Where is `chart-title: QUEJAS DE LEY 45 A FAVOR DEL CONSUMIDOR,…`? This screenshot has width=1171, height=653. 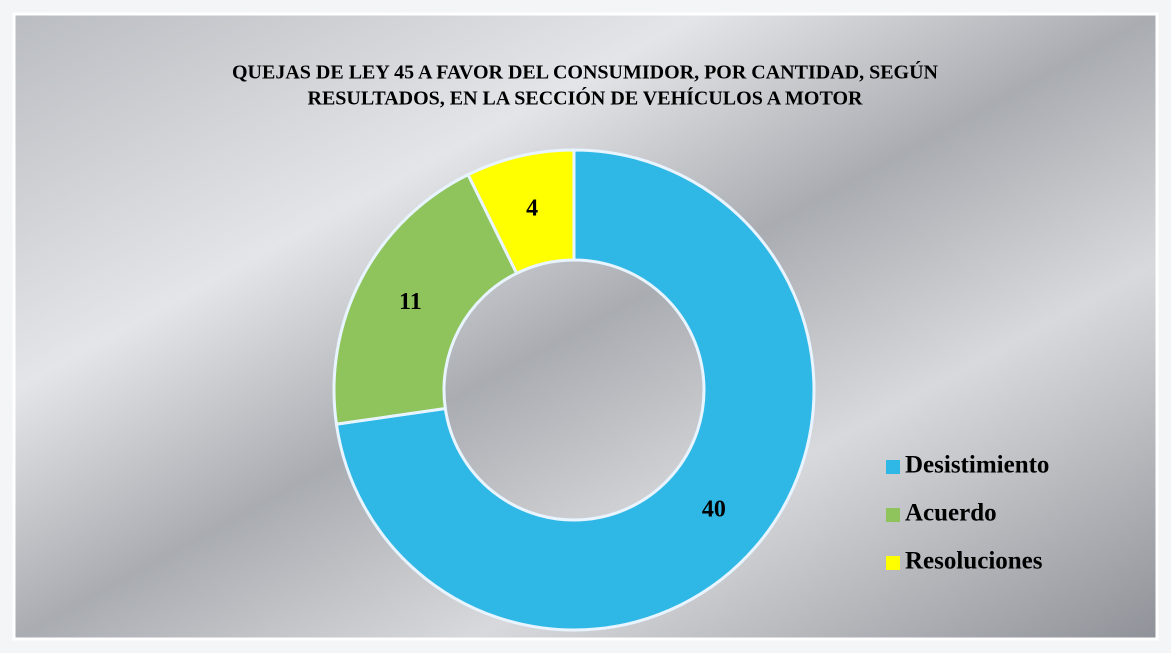 chart-title: QUEJAS DE LEY 45 A FAVOR DEL CONSUMIDOR,… is located at coordinates (585, 72).